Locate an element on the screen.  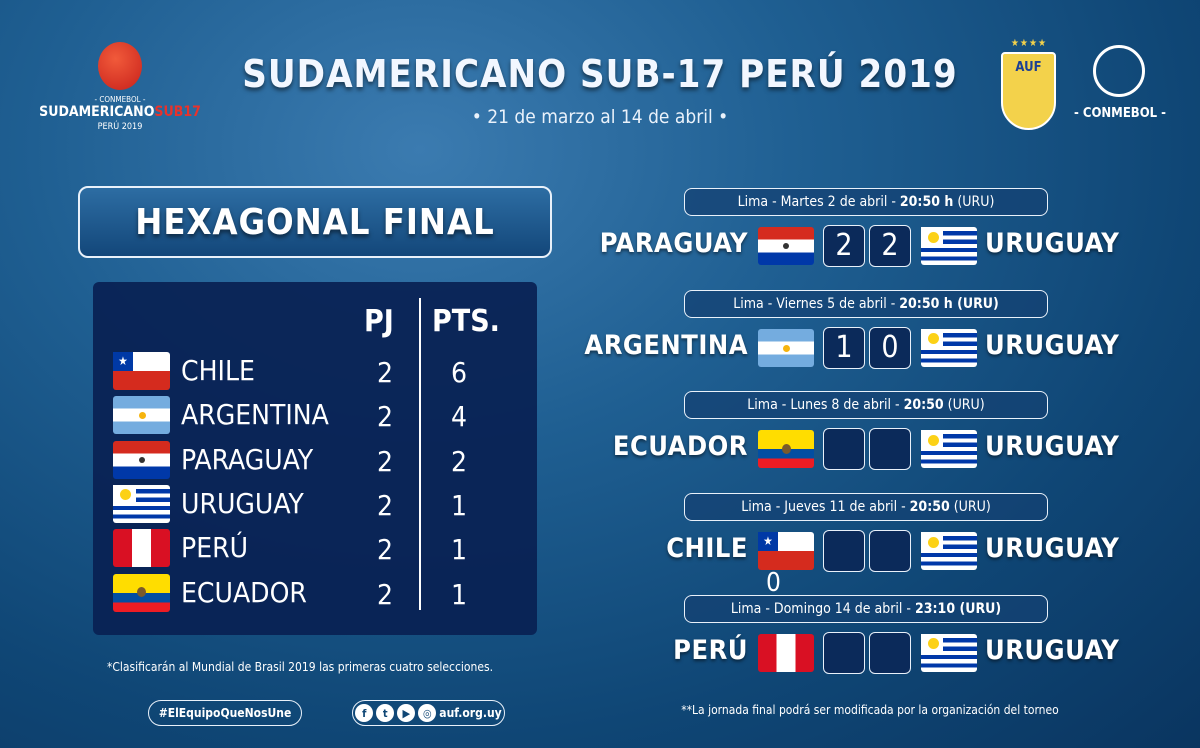
standings-row: PARAGUAY 2 2 is located at coordinates (313, 460).